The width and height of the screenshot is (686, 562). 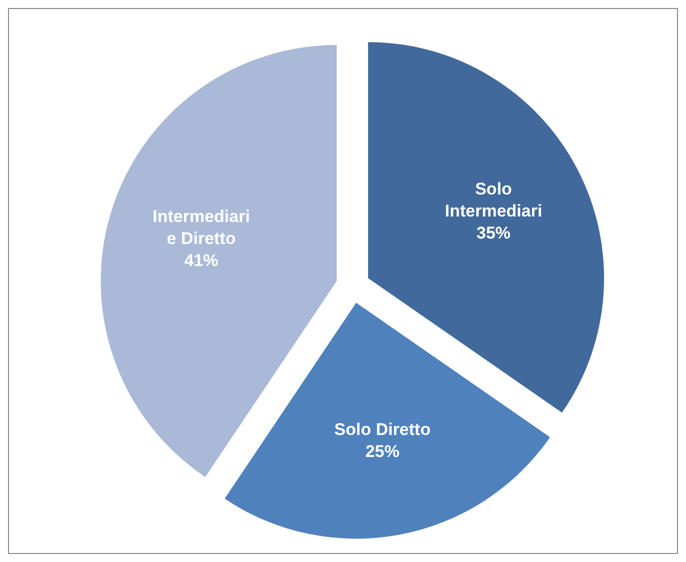 What do you see at coordinates (493, 200) in the screenshot?
I see `slice-label: Solo Intermediari` at bounding box center [493, 200].